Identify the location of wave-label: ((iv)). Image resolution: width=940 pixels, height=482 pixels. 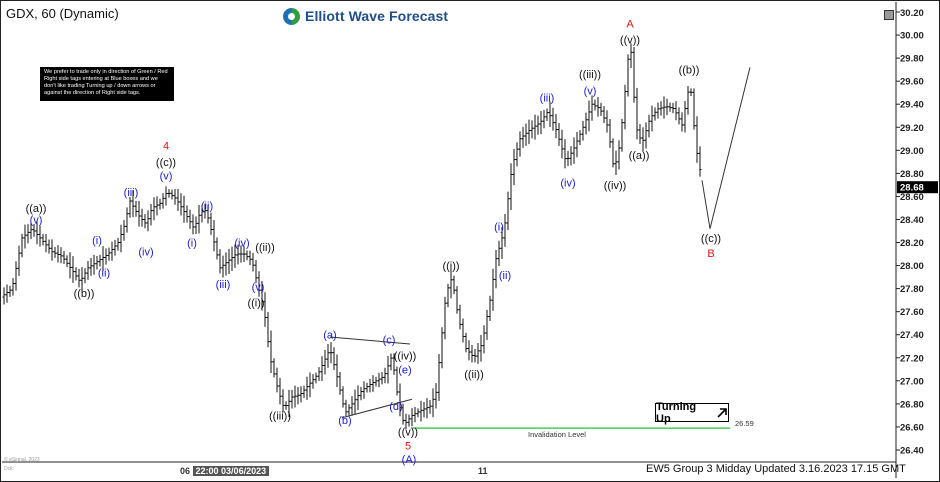
(615, 186).